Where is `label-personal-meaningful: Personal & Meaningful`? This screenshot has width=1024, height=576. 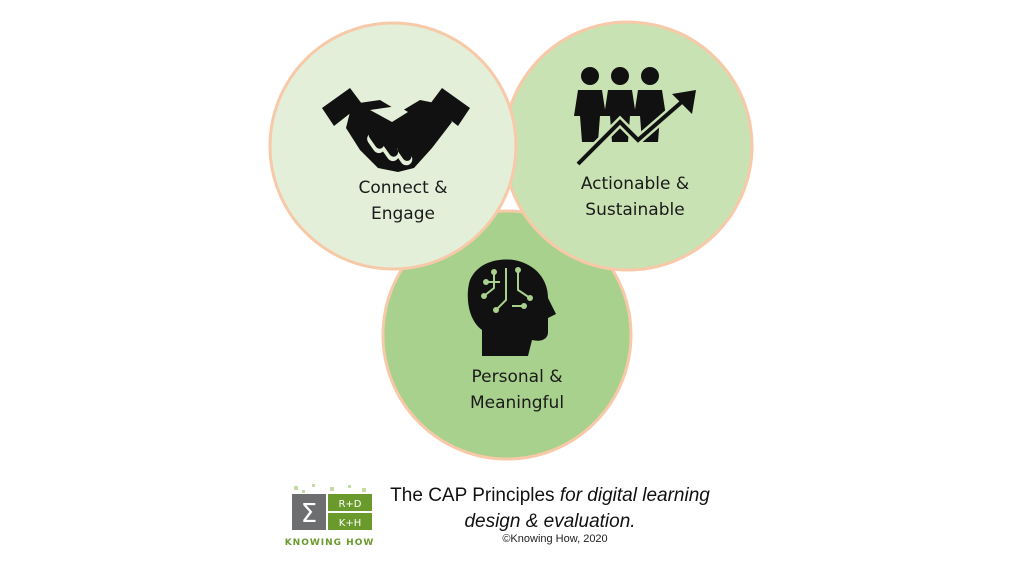 label-personal-meaningful: Personal & Meaningful is located at coordinates (517, 390).